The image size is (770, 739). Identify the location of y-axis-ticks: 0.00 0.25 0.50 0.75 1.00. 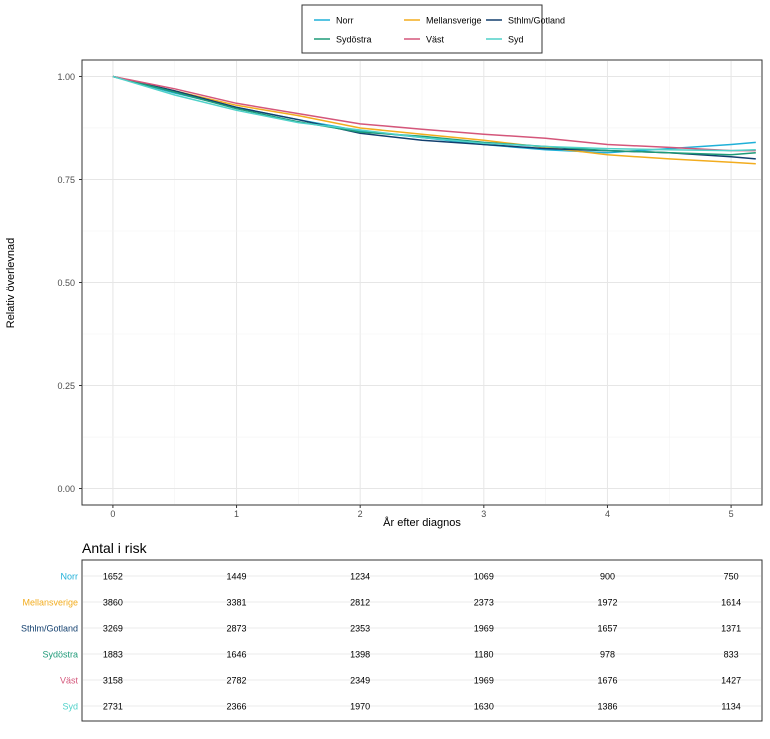
(69, 283).